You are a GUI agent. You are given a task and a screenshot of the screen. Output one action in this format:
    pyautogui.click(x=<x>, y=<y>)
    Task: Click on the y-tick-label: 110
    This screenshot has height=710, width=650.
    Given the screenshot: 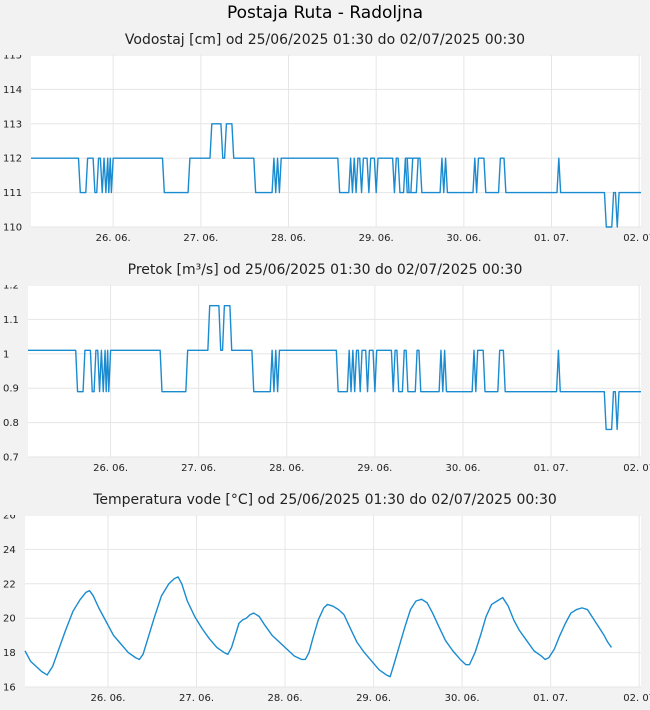 What is the action you would take?
    pyautogui.click(x=12, y=228)
    